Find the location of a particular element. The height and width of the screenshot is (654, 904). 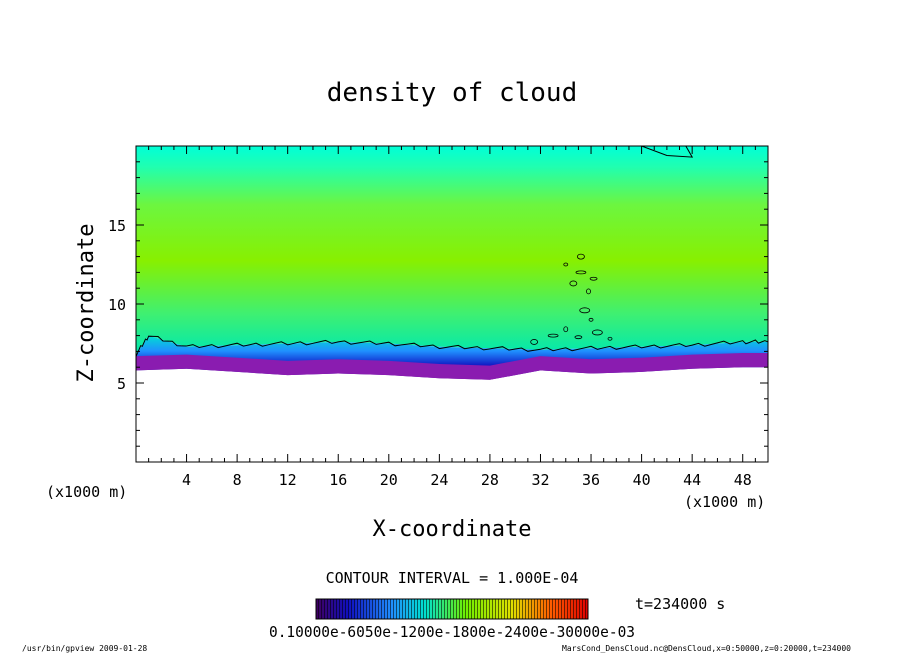

colorbar is located at coordinates (452, 609).